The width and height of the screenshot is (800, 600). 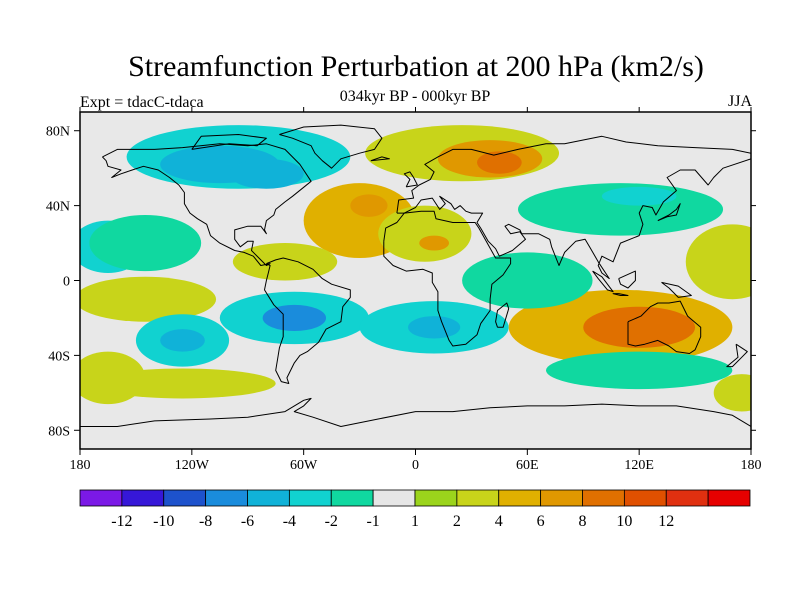 What do you see at coordinates (289, 521) in the screenshot?
I see `colorbar-label: -4` at bounding box center [289, 521].